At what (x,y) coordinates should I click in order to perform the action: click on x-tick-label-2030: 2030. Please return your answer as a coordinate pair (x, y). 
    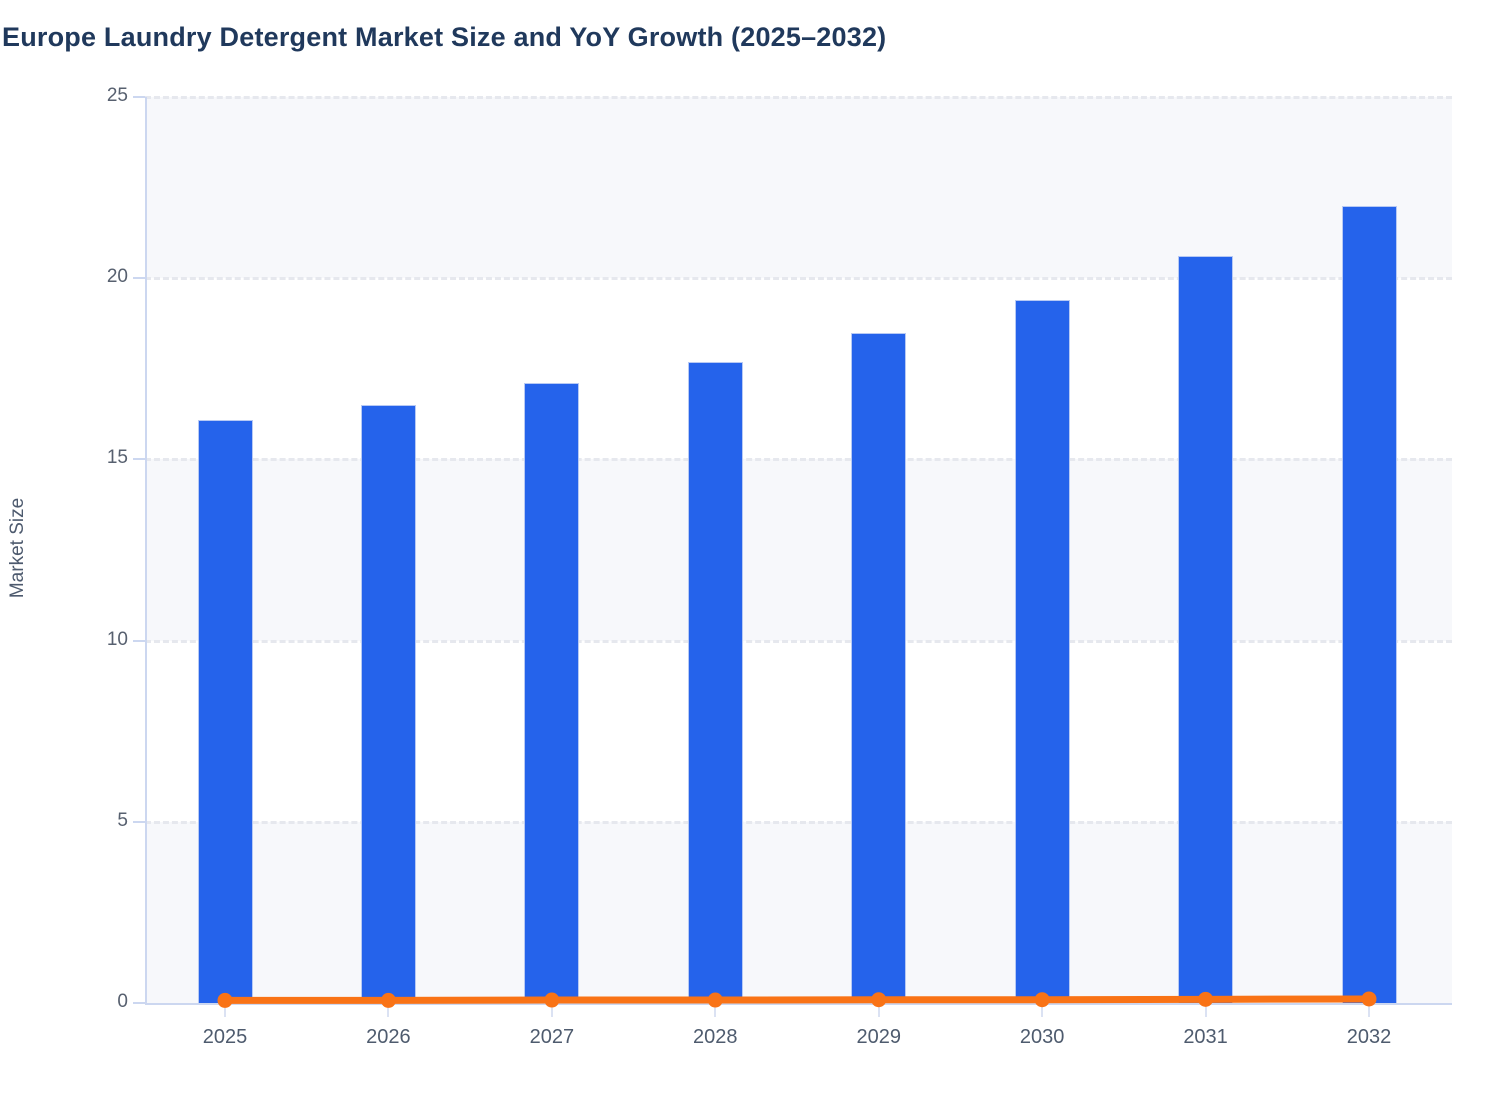
    Looking at the image, I should click on (1042, 1037).